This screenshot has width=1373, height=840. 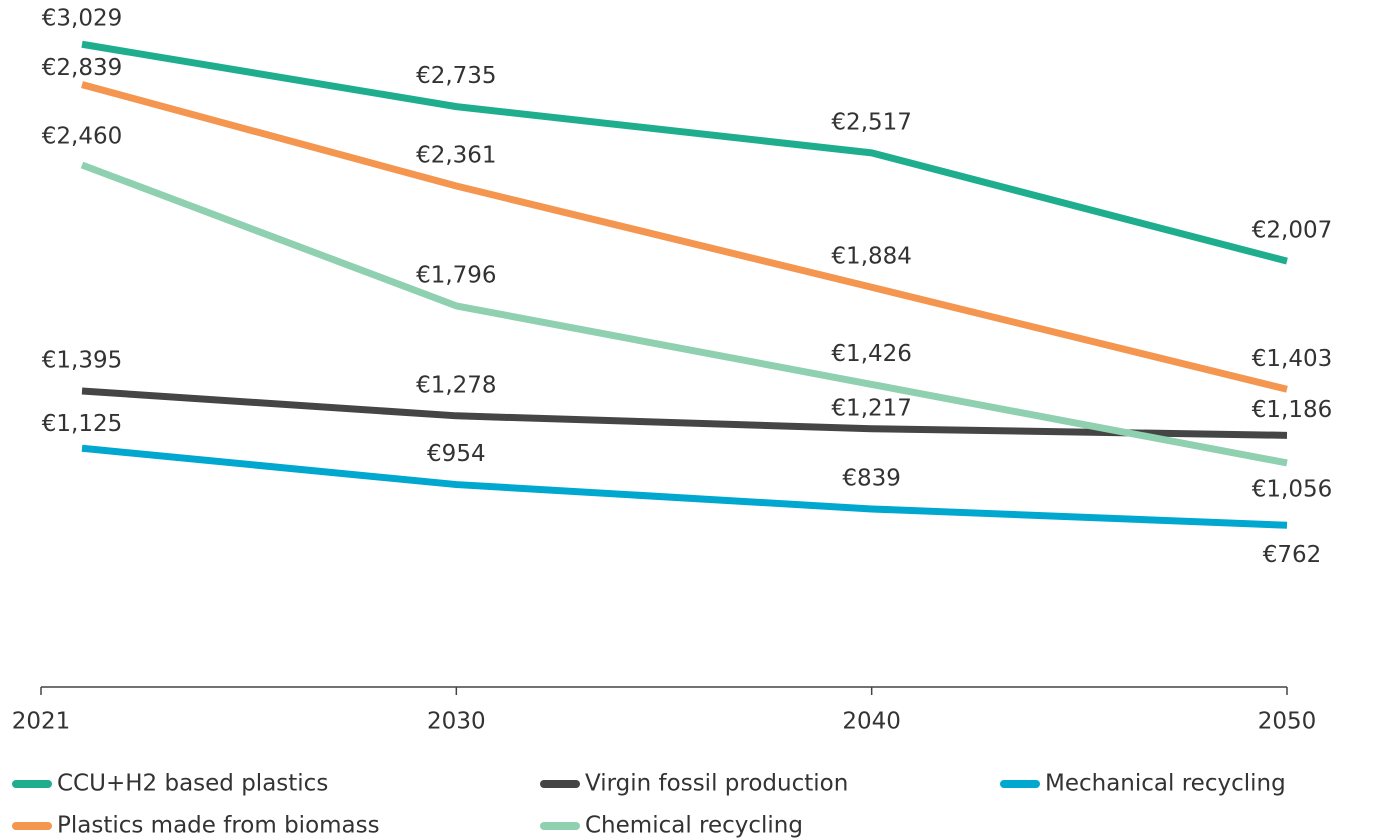 I want to click on data-label: €1,056, so click(x=1292, y=489).